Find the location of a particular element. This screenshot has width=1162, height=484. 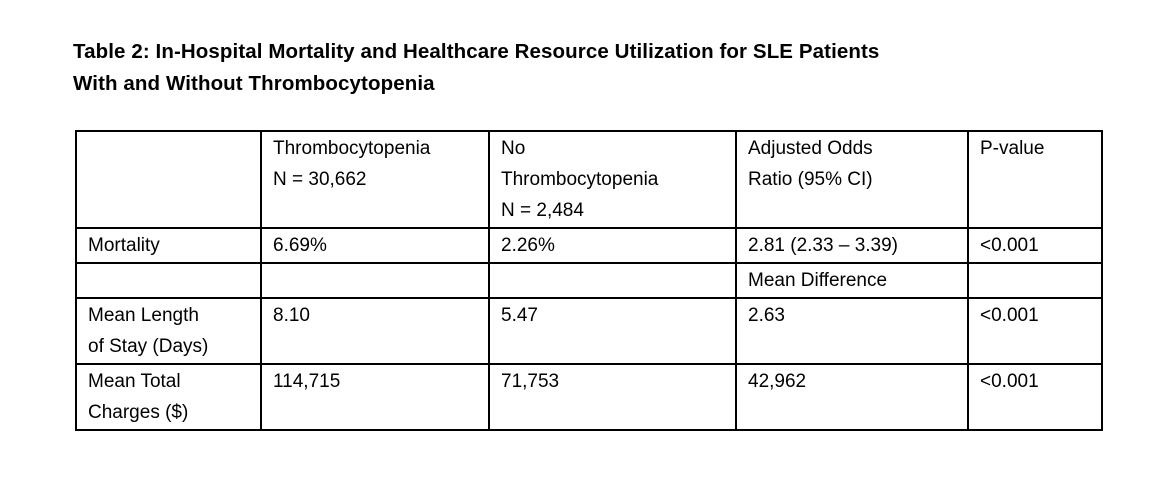

row-label-total-charges: Mean Total Charges ($) is located at coordinates (168, 397).